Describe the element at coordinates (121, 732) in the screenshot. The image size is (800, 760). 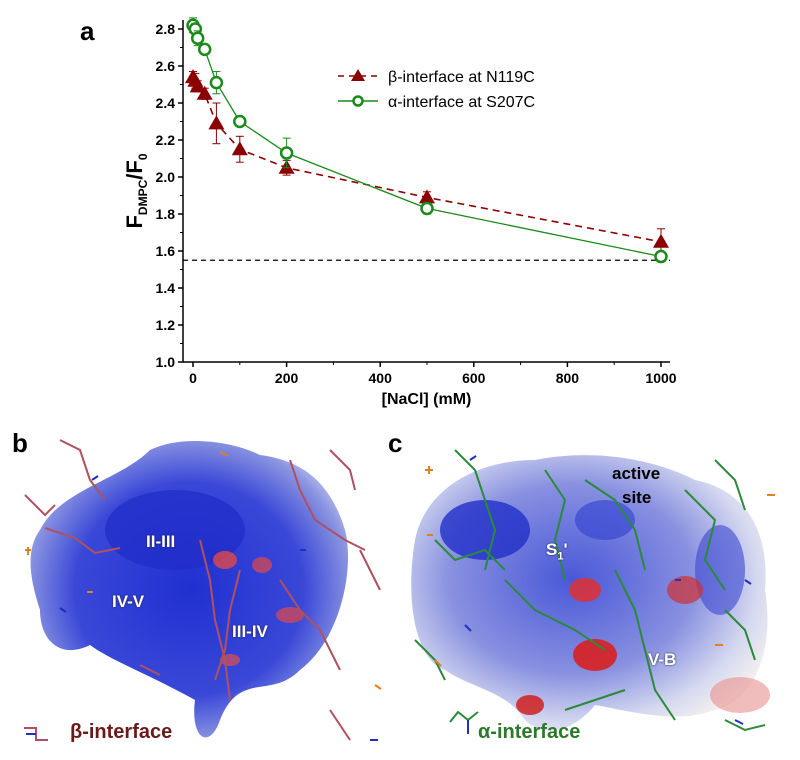
I see `beta-interface-label: β-interface` at that location.